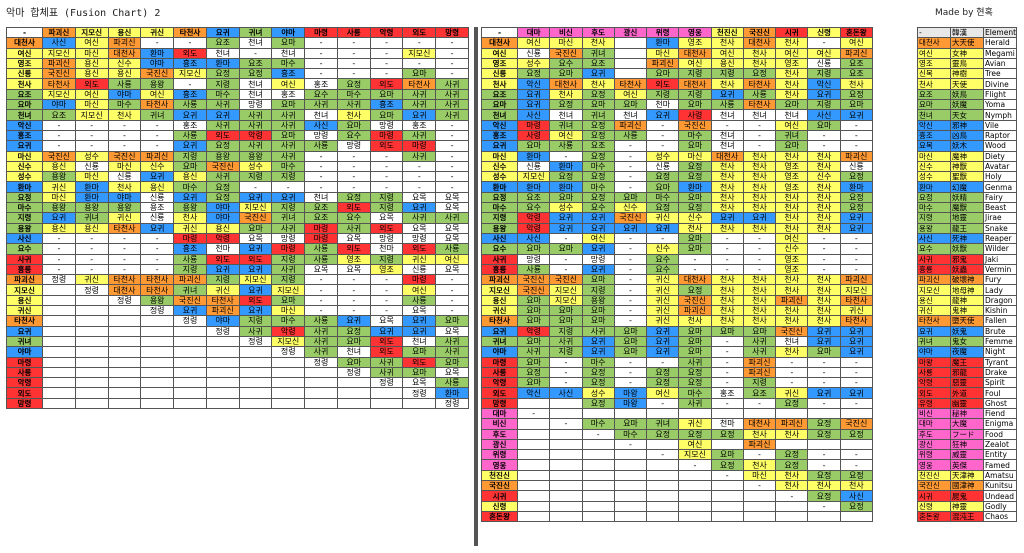  What do you see at coordinates (967, 341) in the screenshot?
I see `legend-row: 귀녀 鬼女 Femme` at bounding box center [967, 341].